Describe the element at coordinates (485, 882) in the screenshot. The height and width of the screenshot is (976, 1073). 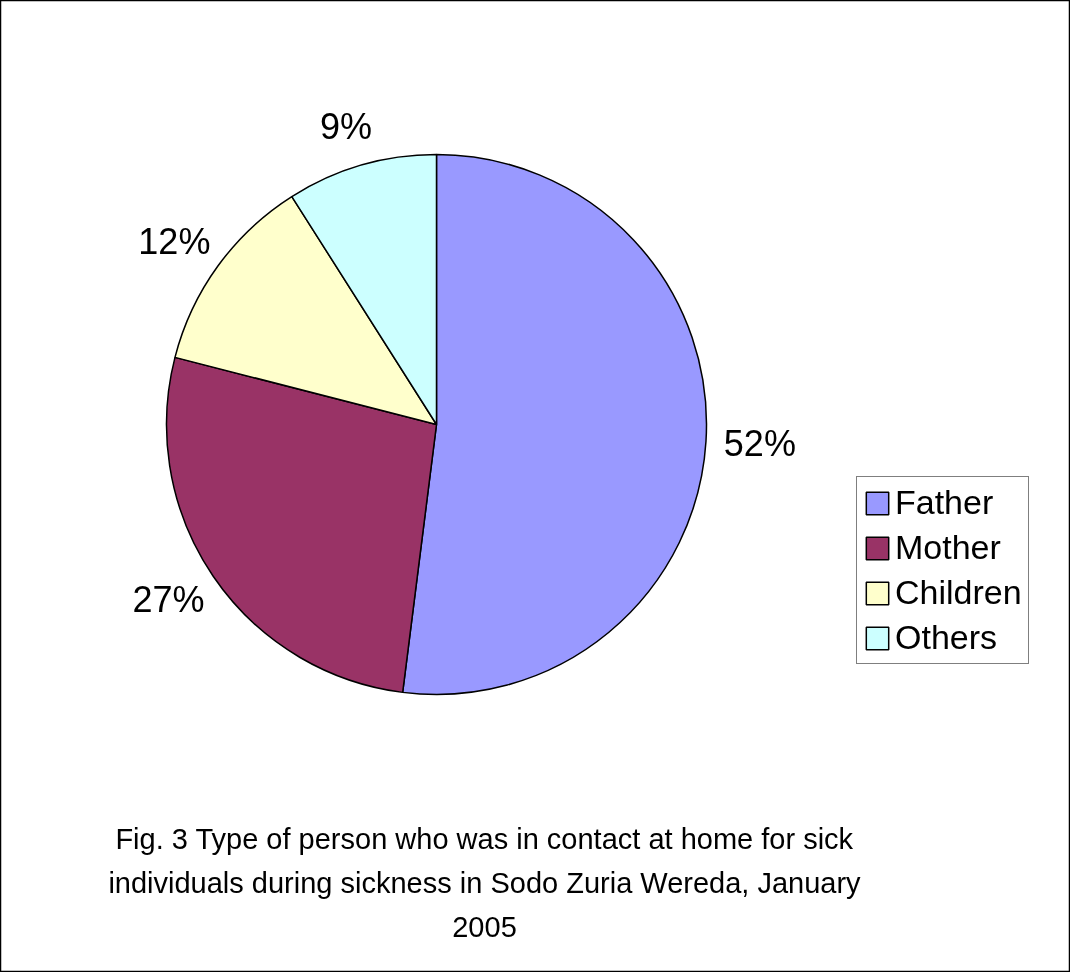
I see `caption: Fig. 3 Type of person who was in contact at home for sick individuals during sickness in Sodo Zuria Wereda, January 2005` at that location.